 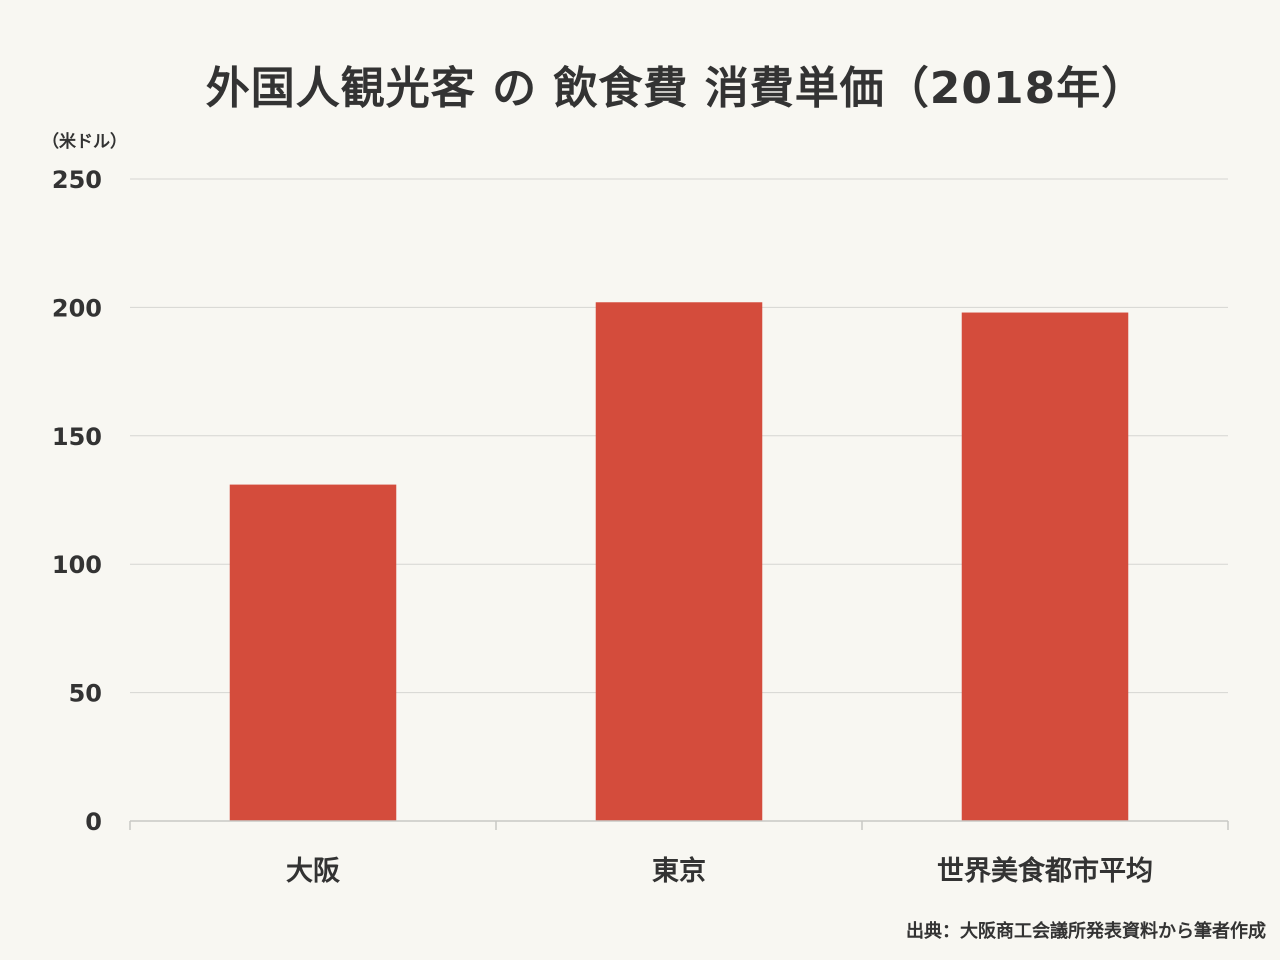 I want to click on x-tick-labels: 大阪 東京 世界美食都市平均, so click(x=719, y=871).